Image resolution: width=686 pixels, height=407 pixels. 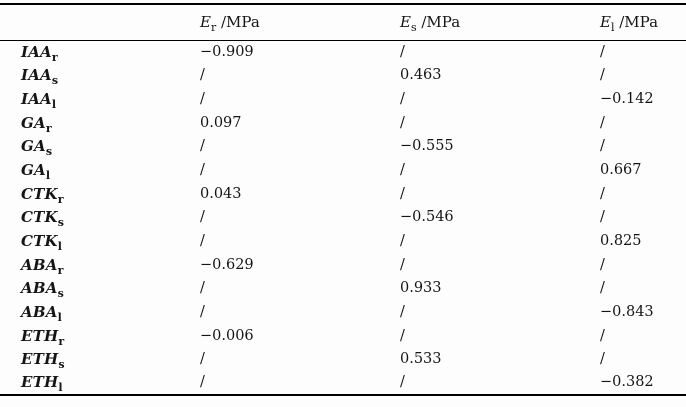 I want to click on er-unit: /MPa, so click(x=238, y=22).